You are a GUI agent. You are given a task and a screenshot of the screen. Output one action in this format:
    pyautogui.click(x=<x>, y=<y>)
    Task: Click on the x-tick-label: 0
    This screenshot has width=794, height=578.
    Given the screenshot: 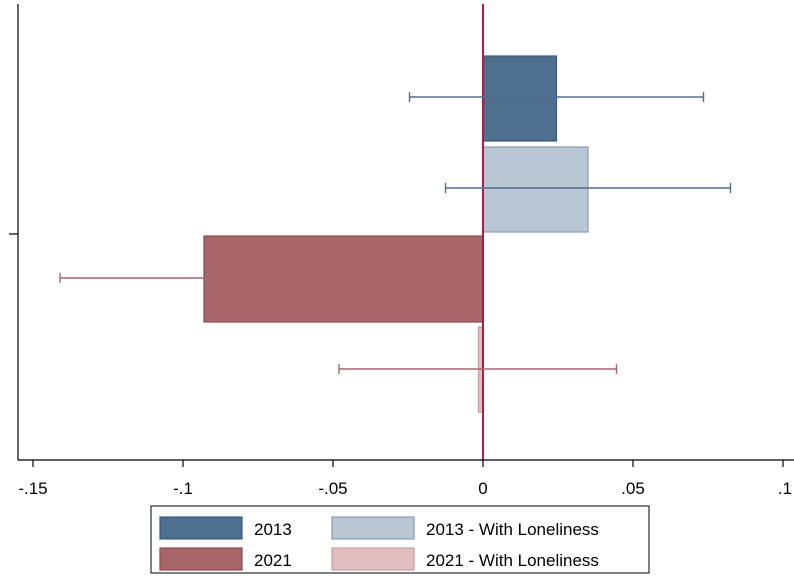 What is the action you would take?
    pyautogui.click(x=482, y=488)
    